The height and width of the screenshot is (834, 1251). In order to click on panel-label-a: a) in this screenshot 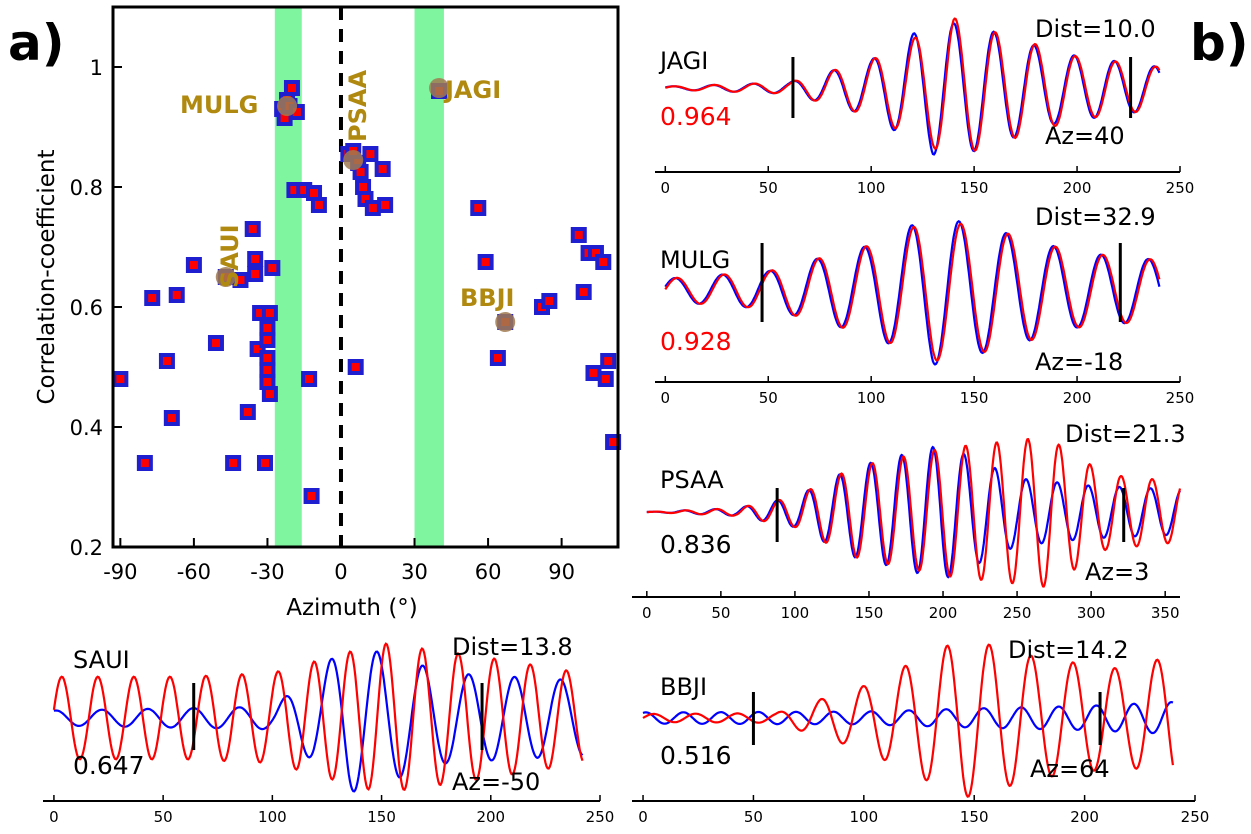, I will do `click(36, 43)`.